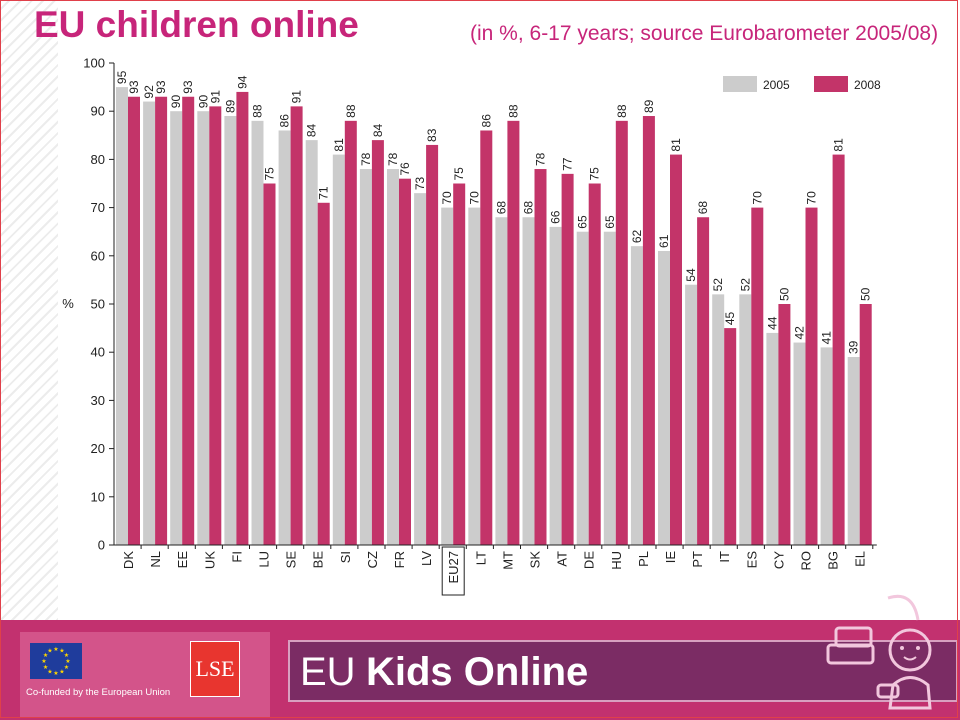  What do you see at coordinates (474, 198) in the screenshot?
I see `data-label-2005-LT: 70` at bounding box center [474, 198].